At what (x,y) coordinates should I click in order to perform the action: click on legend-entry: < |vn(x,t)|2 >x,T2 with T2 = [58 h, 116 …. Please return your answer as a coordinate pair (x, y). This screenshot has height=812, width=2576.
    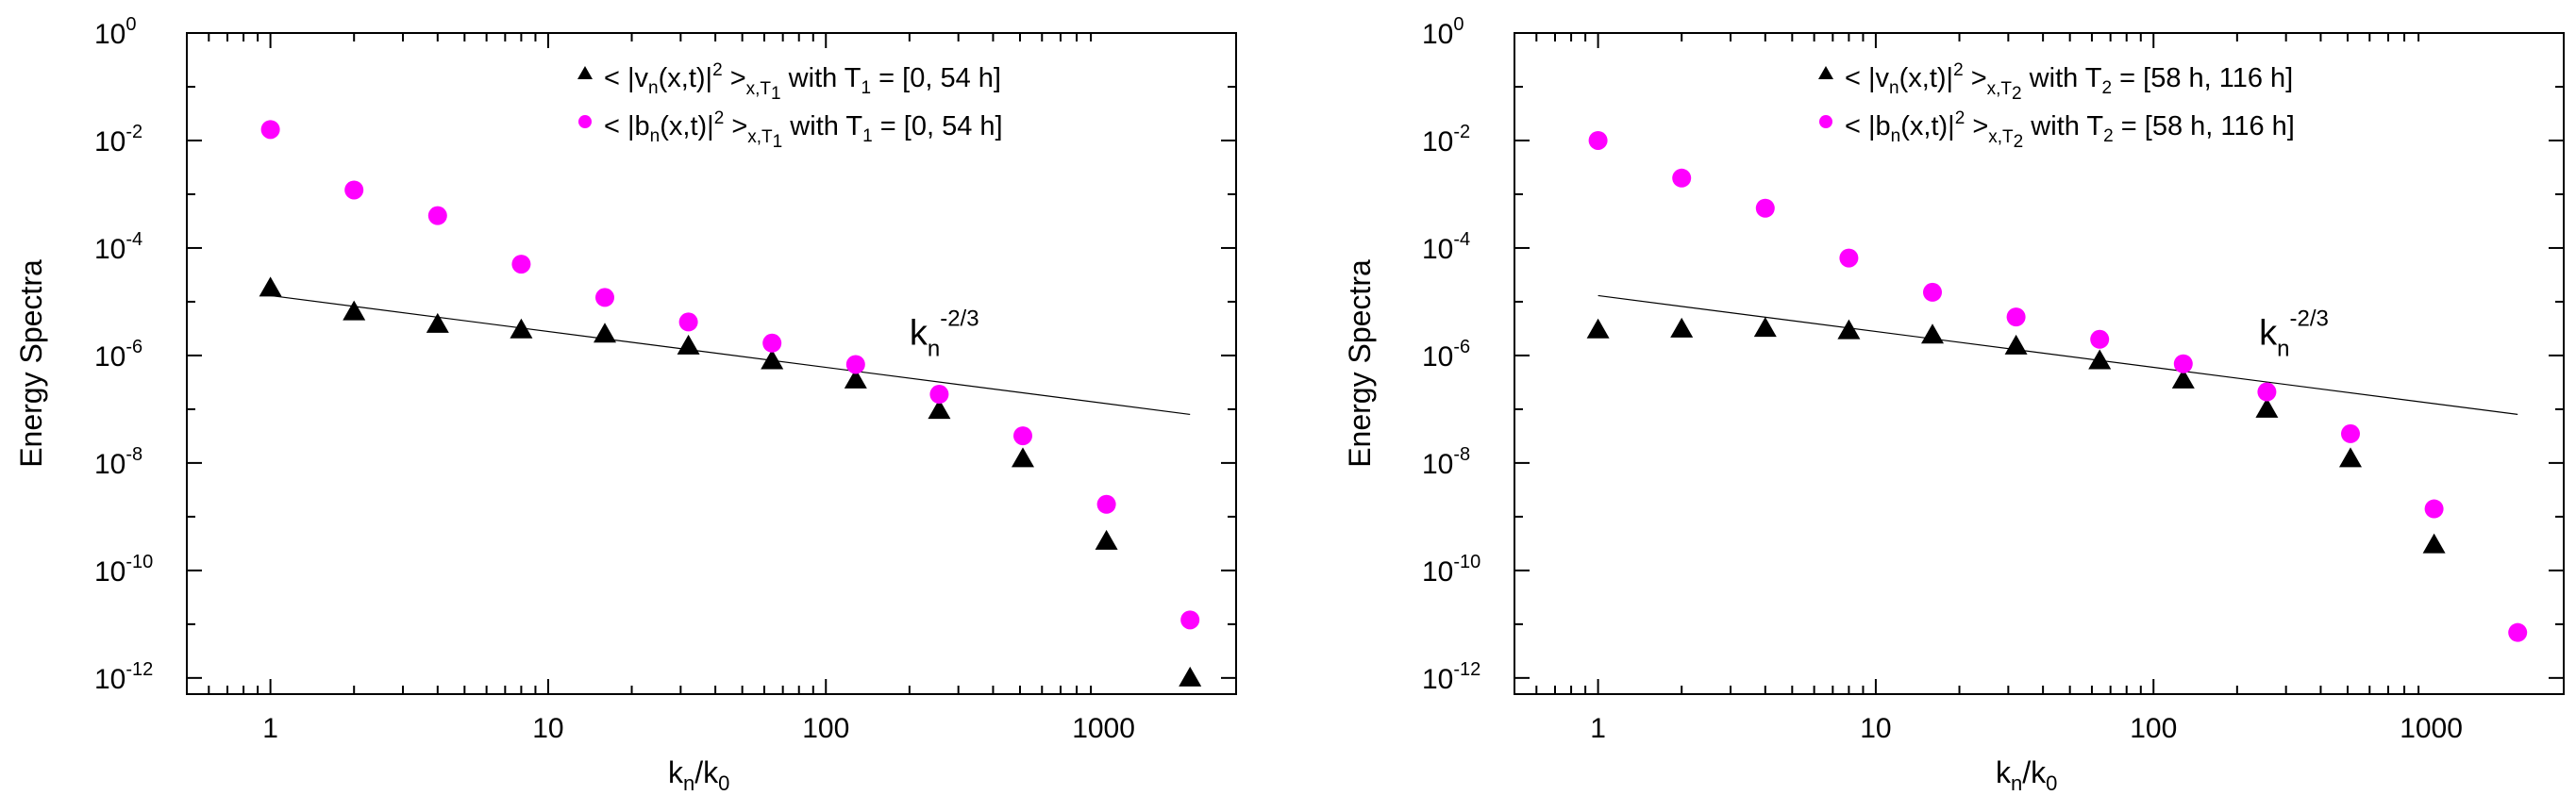
    Looking at the image, I should click on (2069, 82).